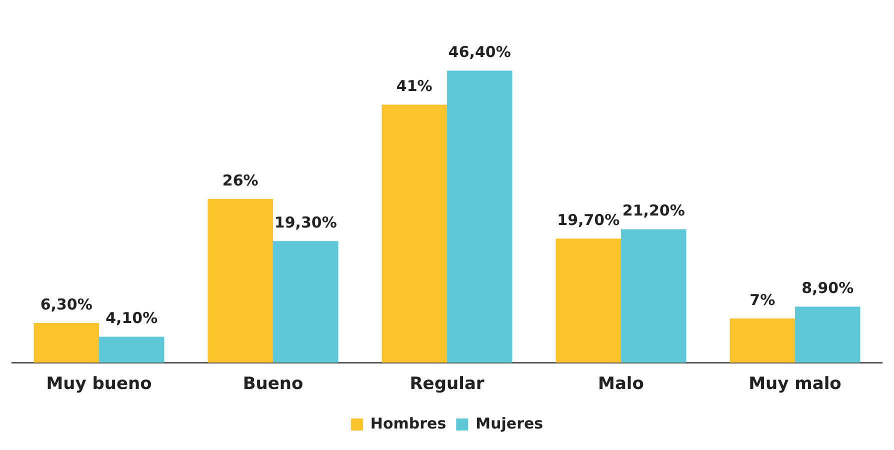 Image resolution: width=894 pixels, height=450 pixels. Describe the element at coordinates (795, 384) in the screenshot. I see `x-tick-label: Muy malo` at that location.